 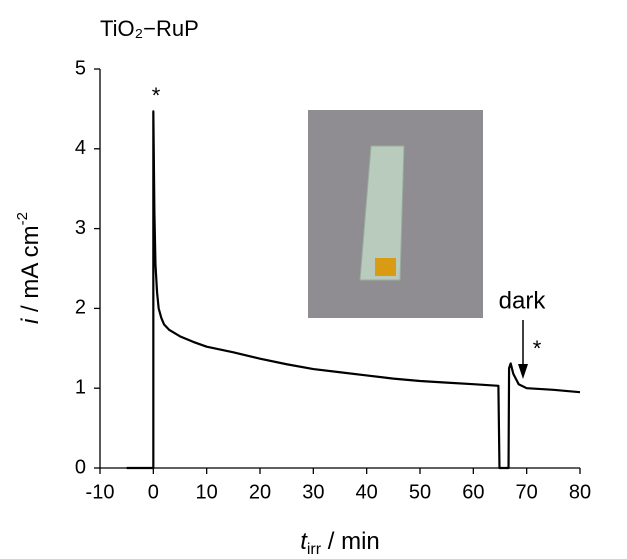 What do you see at coordinates (100, 492) in the screenshot?
I see `x-tick-label: -10` at bounding box center [100, 492].